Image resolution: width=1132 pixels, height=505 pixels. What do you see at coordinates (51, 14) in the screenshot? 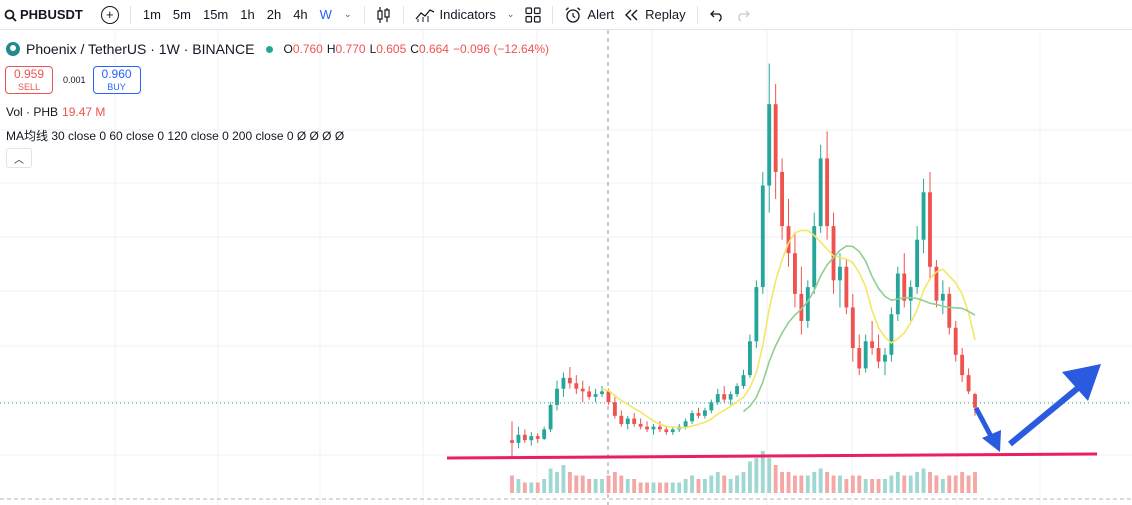
I see `symbol-name: PHBUSDT` at bounding box center [51, 14].